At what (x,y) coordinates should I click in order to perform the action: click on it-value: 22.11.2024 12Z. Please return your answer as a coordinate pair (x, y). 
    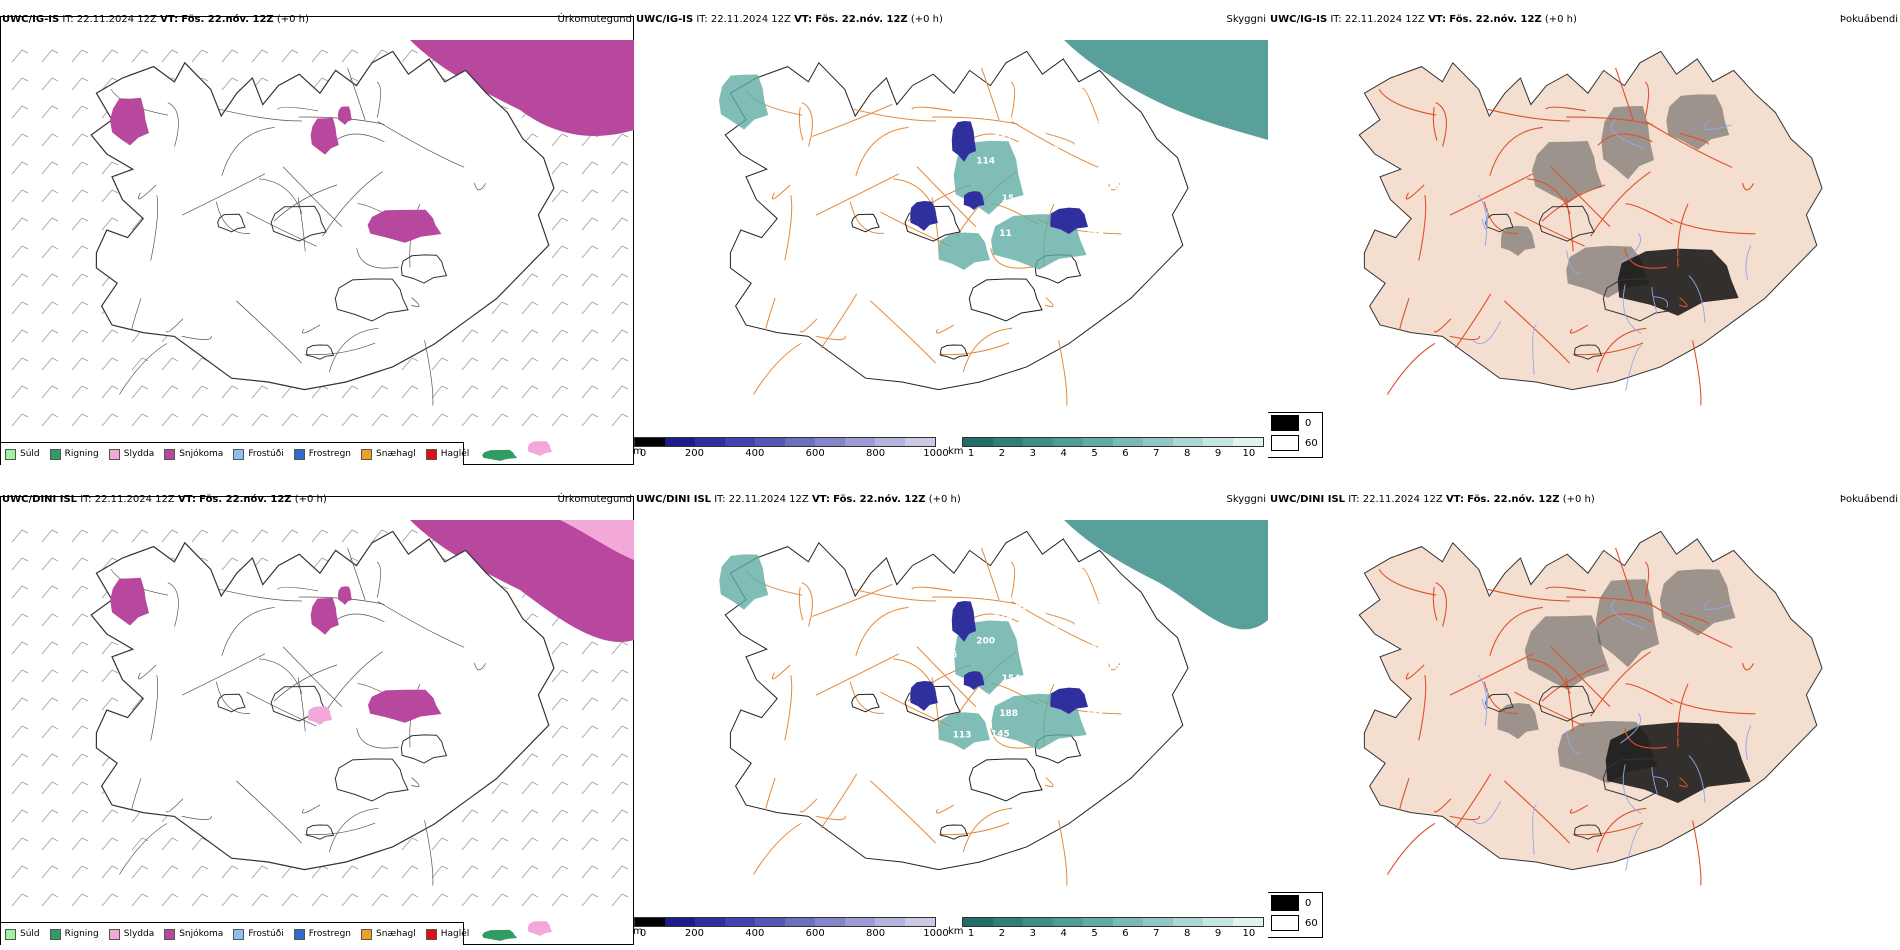
    Looking at the image, I should click on (1402, 499).